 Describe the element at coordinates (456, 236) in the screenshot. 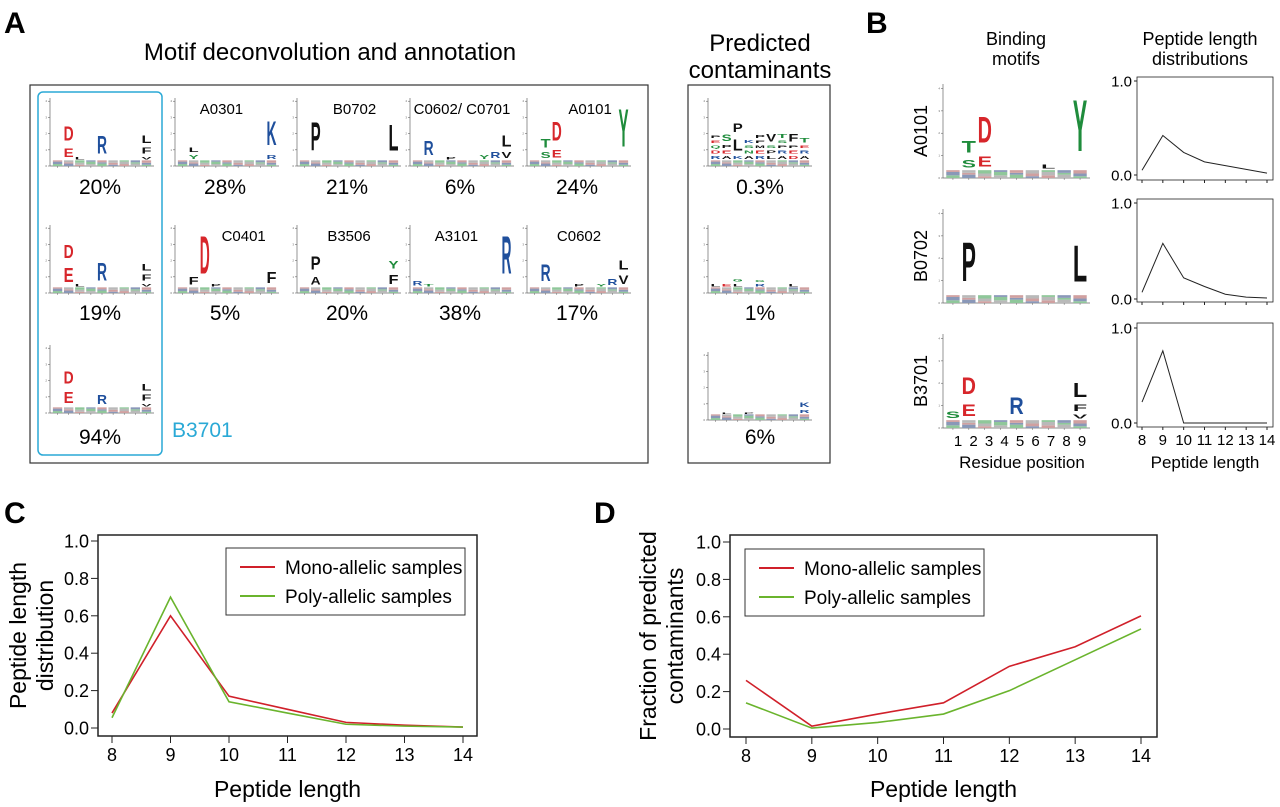

I see `allele-label: A3101` at that location.